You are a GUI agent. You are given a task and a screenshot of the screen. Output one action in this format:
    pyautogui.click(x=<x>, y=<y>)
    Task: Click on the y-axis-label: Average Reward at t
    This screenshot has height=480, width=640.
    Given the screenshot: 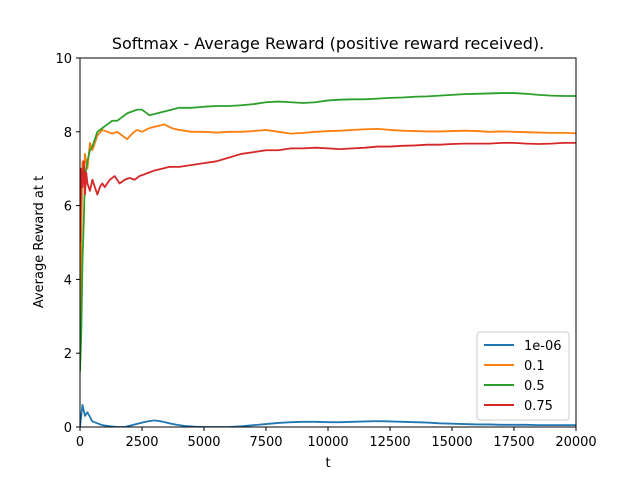 What is the action you would take?
    pyautogui.click(x=39, y=242)
    